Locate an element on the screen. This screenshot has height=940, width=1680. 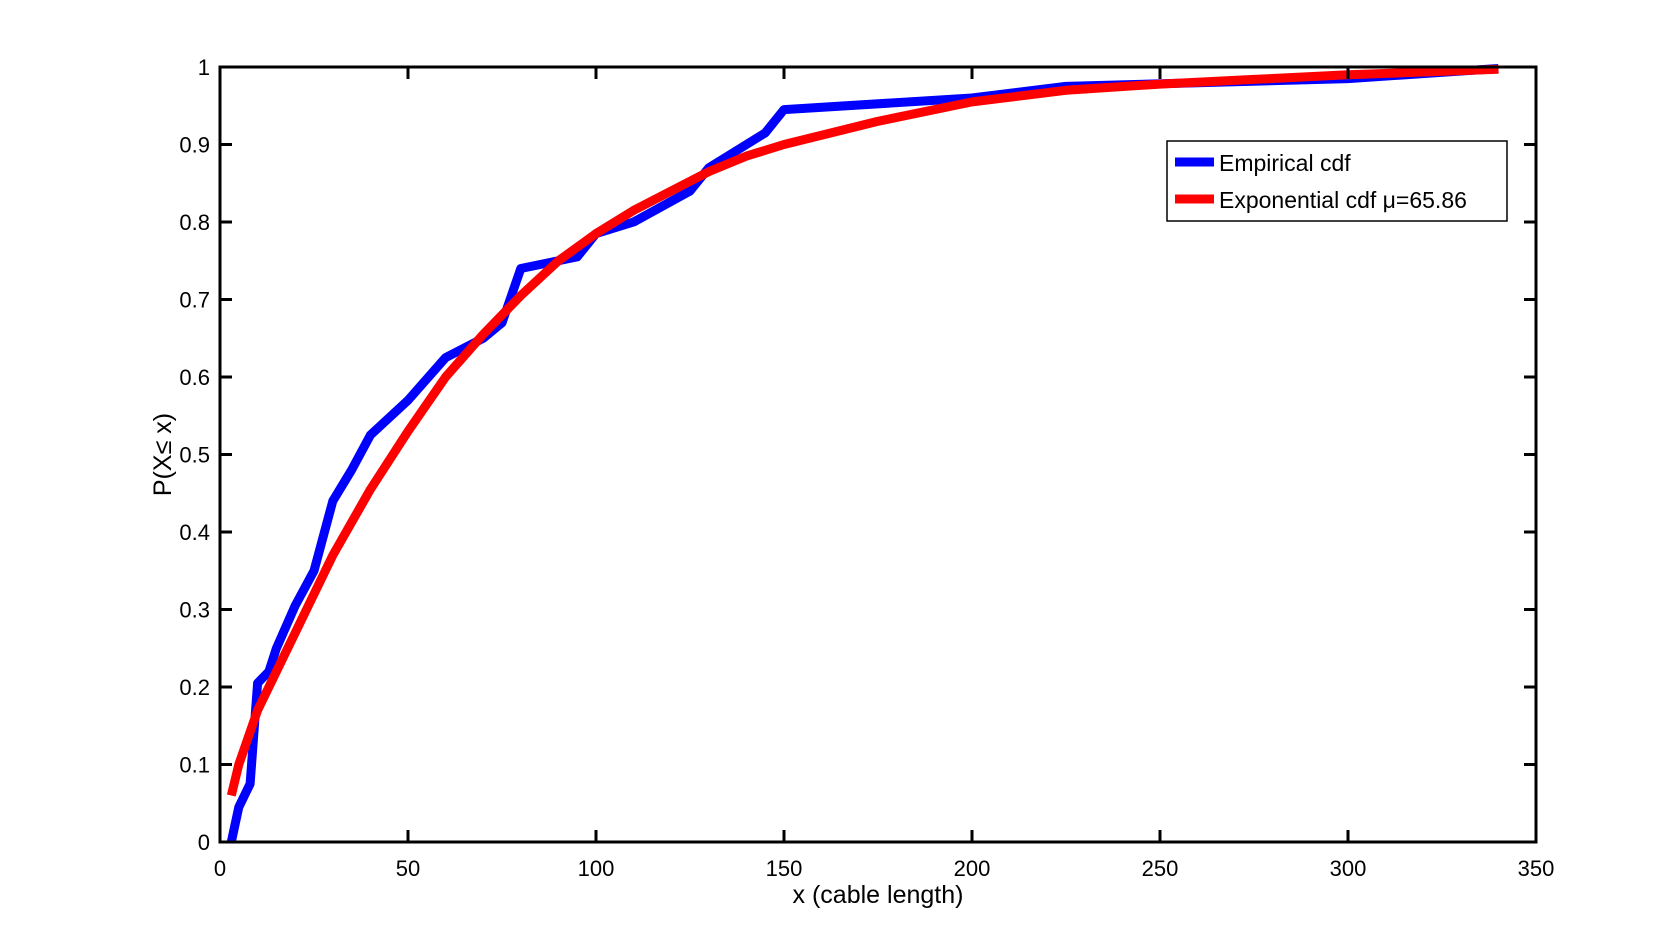
x-tick-label: 300 is located at coordinates (1348, 868).